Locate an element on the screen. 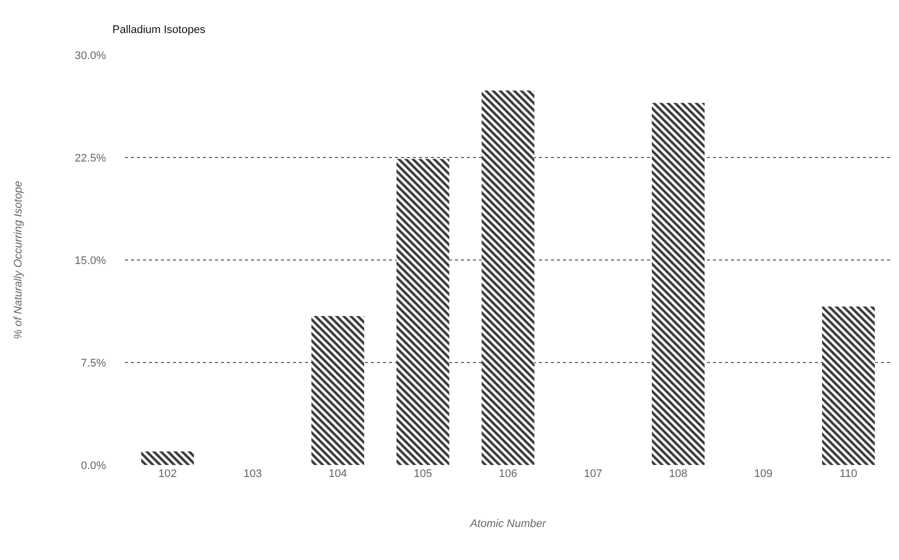 The image size is (899, 560). y-tick-label: 15.0% is located at coordinates (90, 260).